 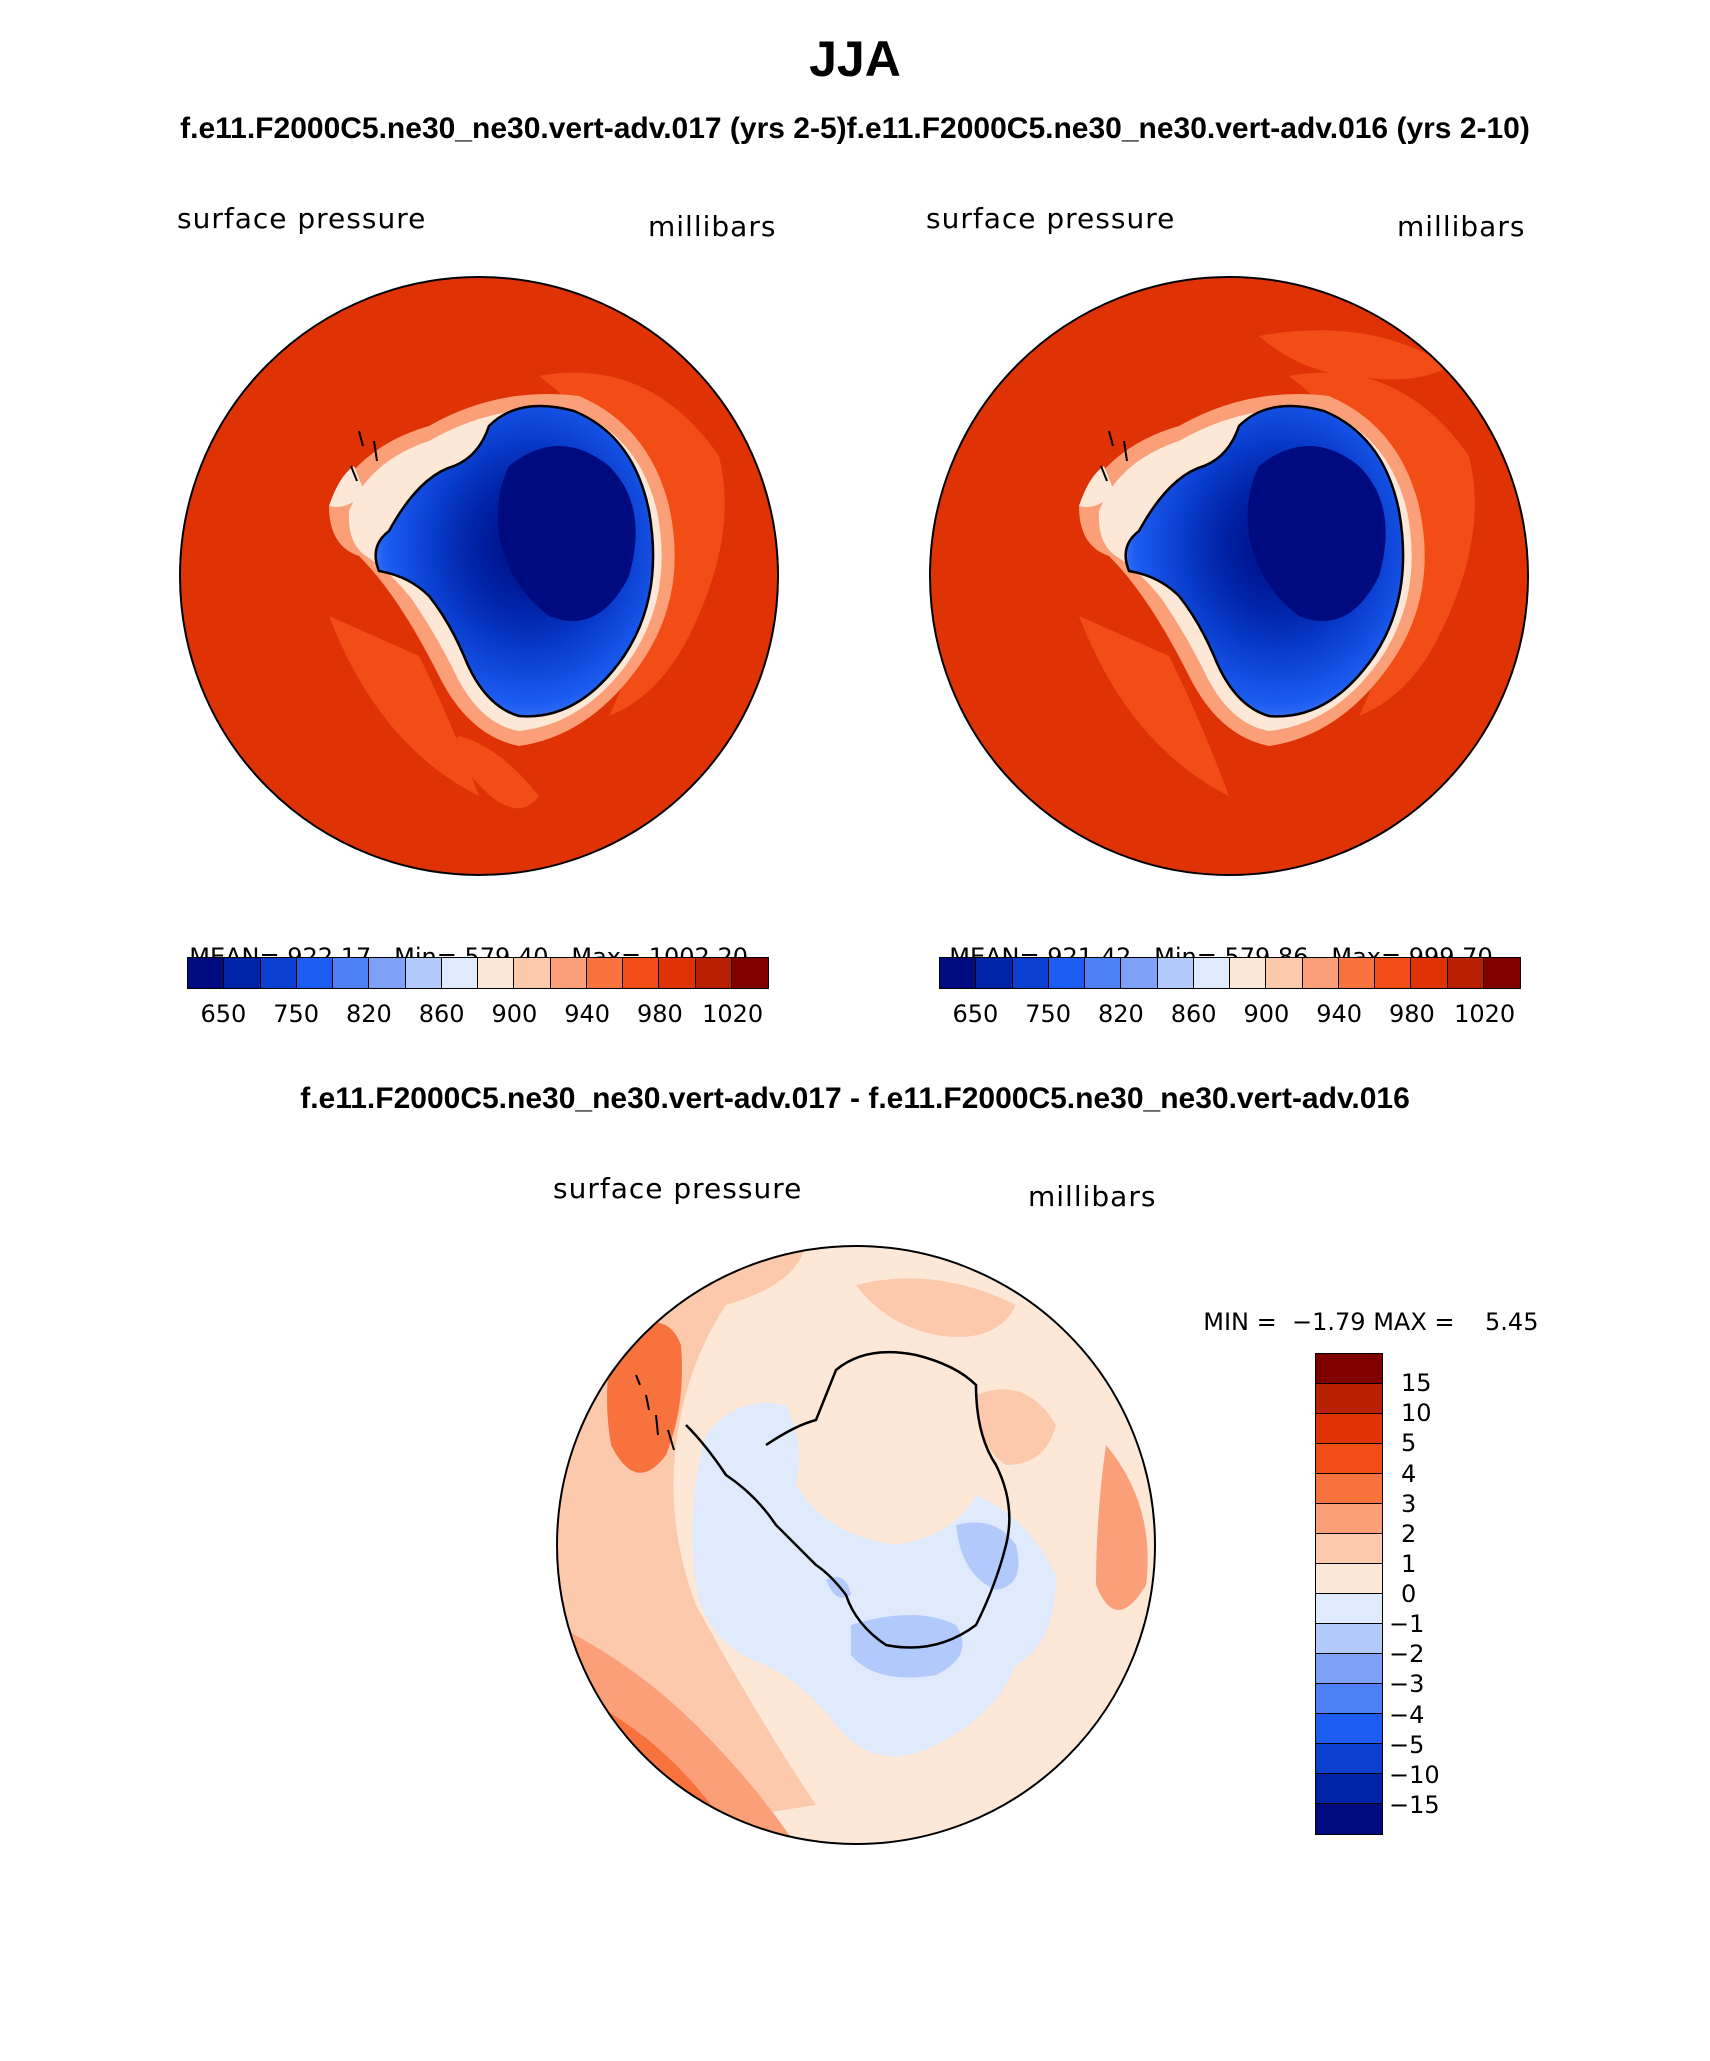 I want to click on panel2-polar-map, so click(x=1229, y=576).